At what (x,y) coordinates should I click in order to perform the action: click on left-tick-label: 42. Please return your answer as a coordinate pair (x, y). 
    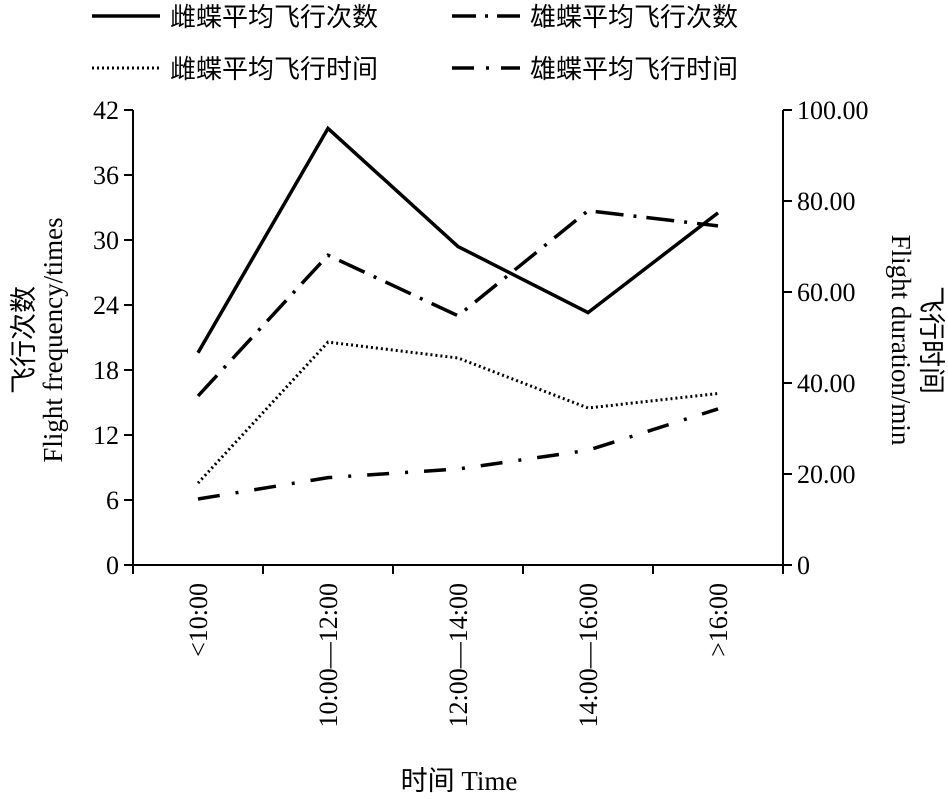
    Looking at the image, I should click on (106, 110).